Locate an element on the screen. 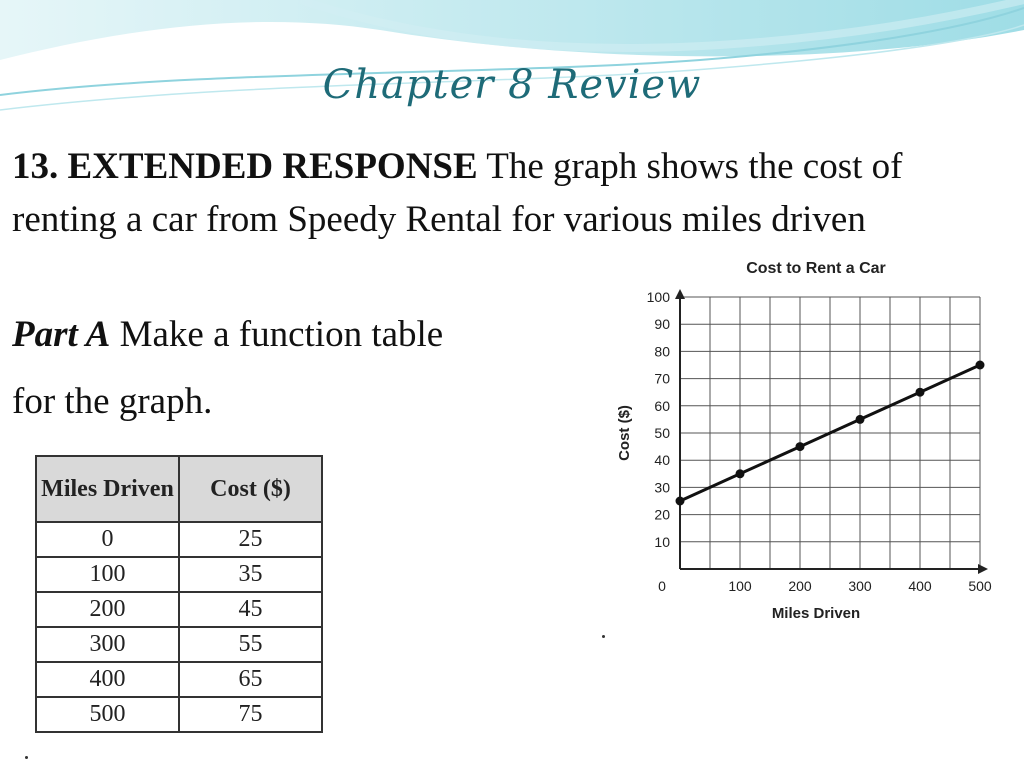 This screenshot has width=1024, height=768. y-tick-label: 10 is located at coordinates (662, 542).